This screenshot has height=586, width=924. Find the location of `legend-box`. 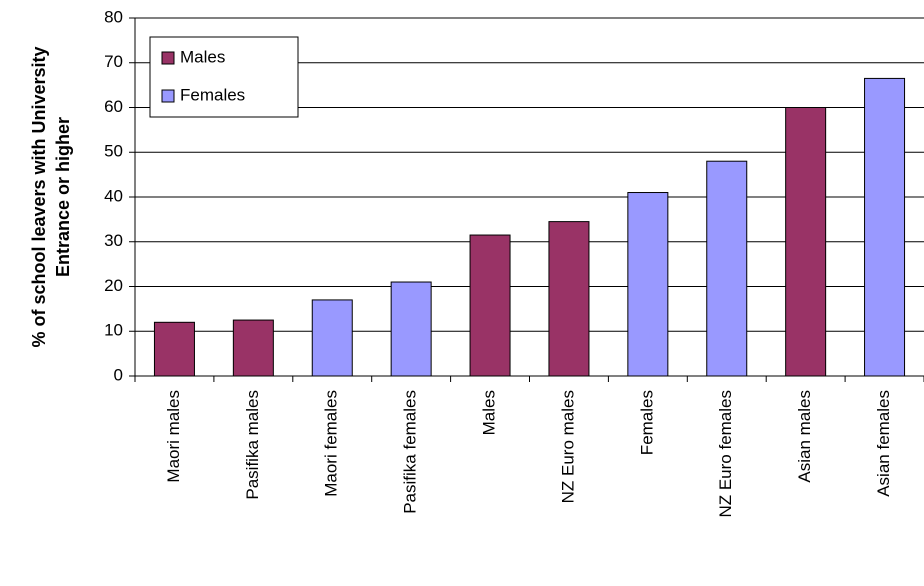

legend-box is located at coordinates (224, 77).